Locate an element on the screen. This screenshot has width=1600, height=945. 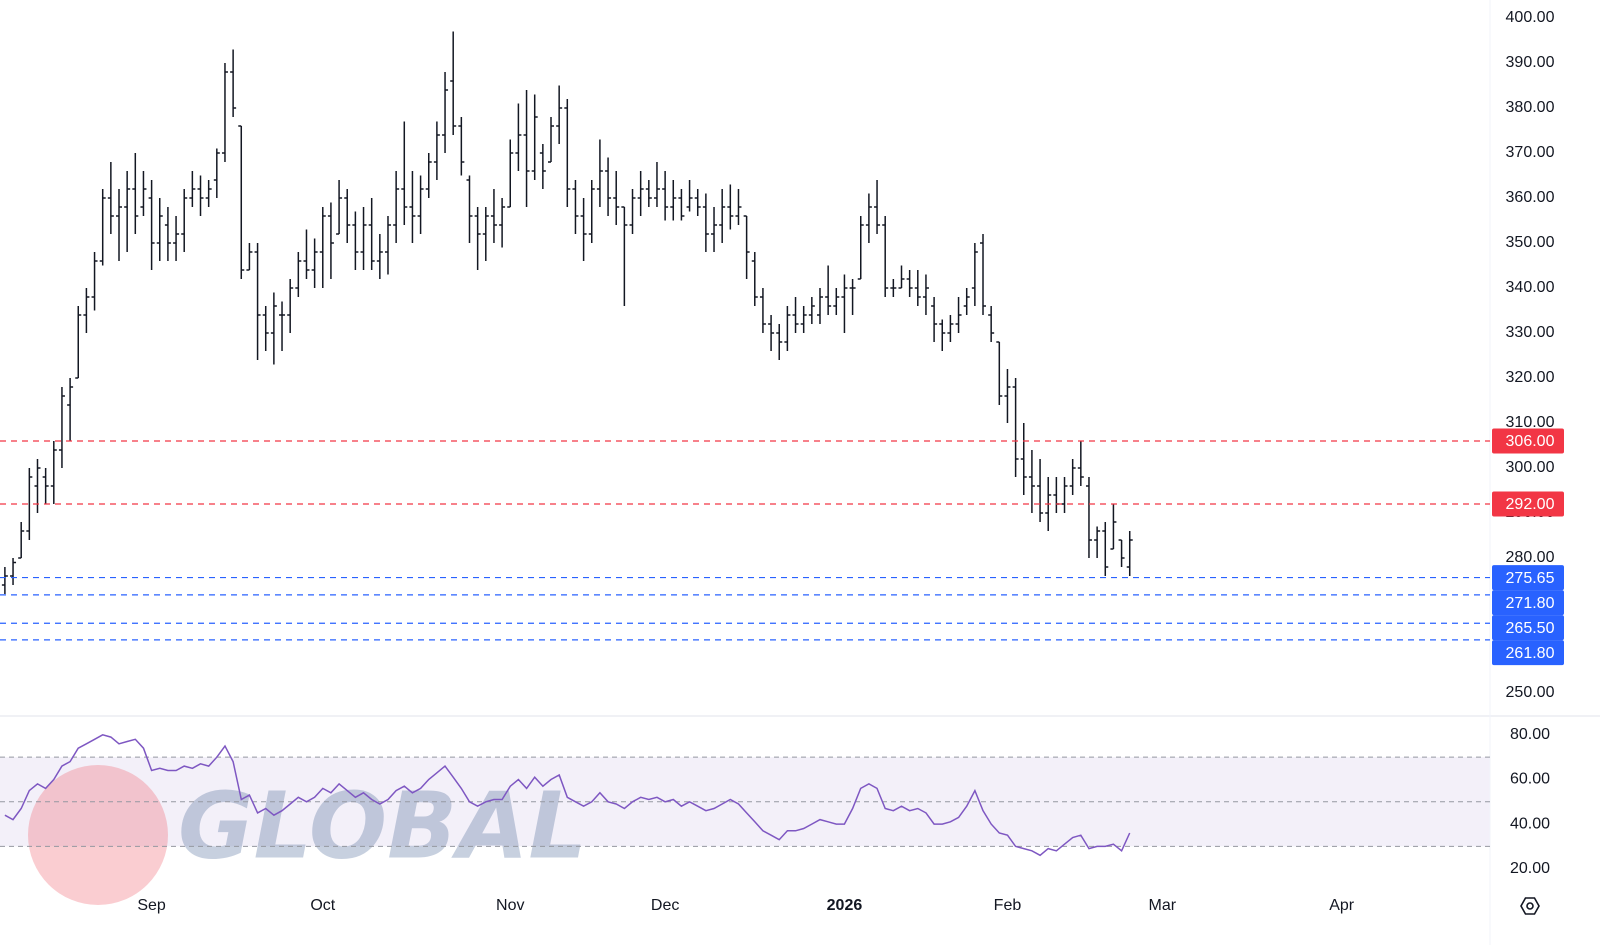
x-tick-label: Feb is located at coordinates (1008, 905).